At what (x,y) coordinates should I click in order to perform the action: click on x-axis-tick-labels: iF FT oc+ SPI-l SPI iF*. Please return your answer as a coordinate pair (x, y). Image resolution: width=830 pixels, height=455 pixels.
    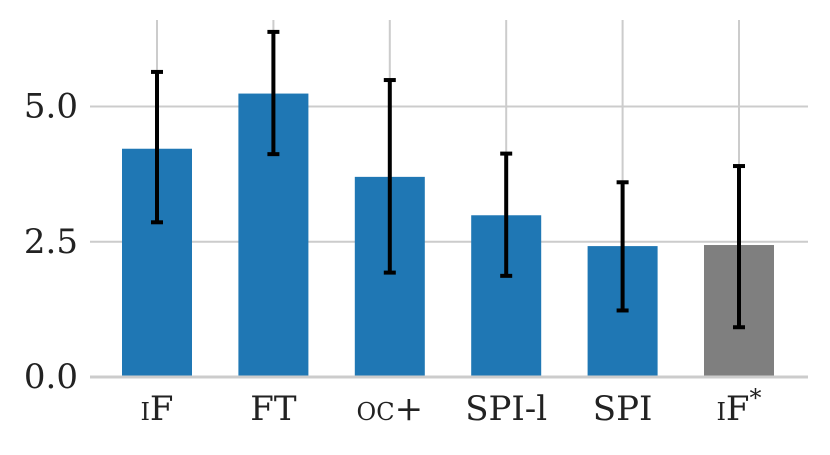
    Looking at the image, I should click on (450, 406).